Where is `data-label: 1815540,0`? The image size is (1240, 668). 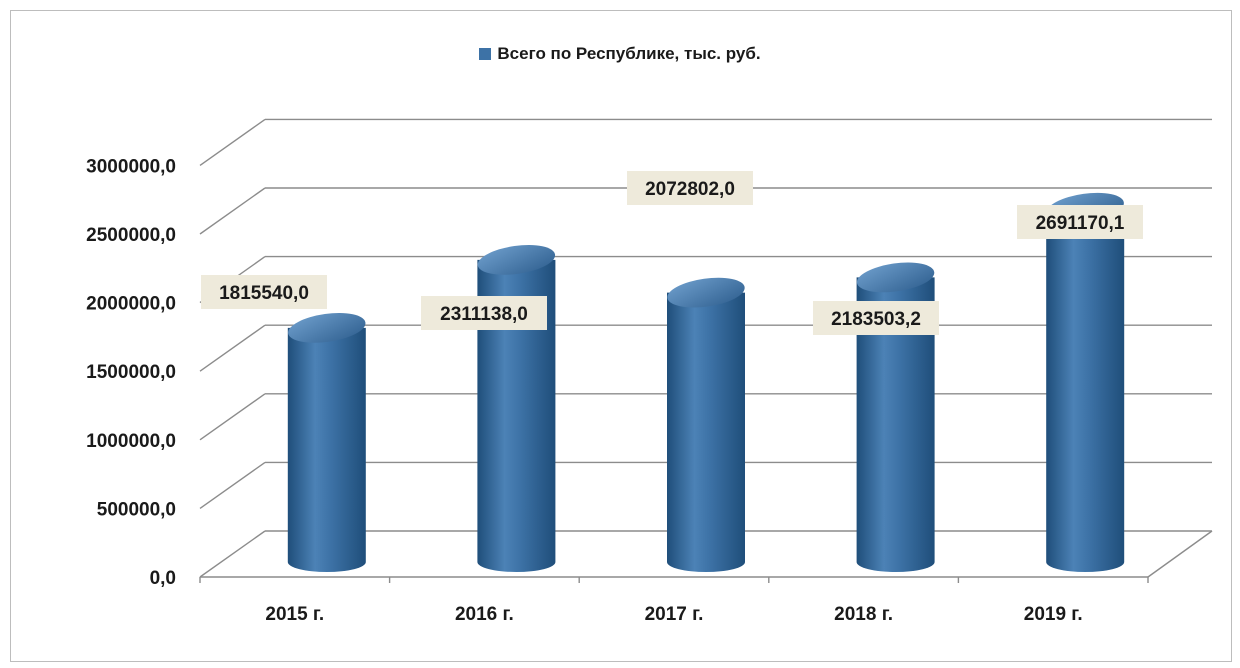 data-label: 1815540,0 is located at coordinates (264, 292).